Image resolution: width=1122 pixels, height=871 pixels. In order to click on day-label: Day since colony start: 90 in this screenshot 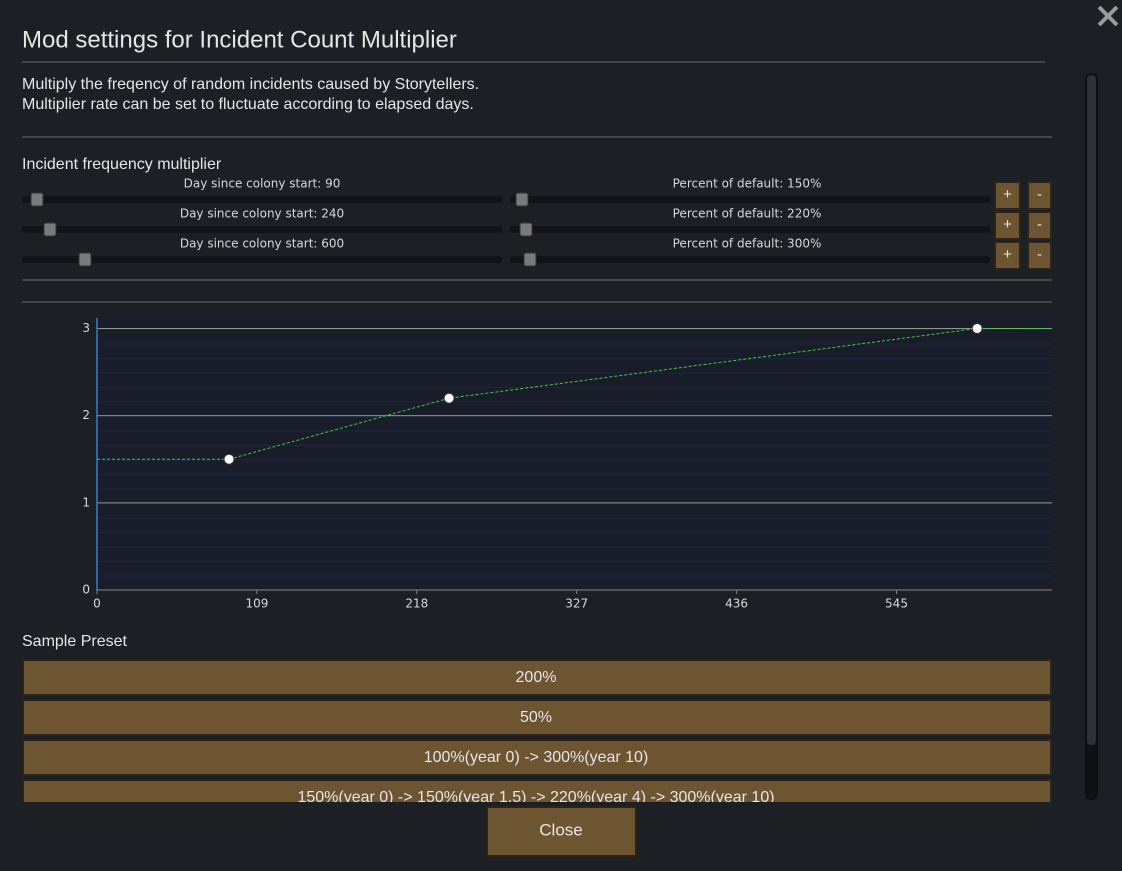, I will do `click(262, 184)`.